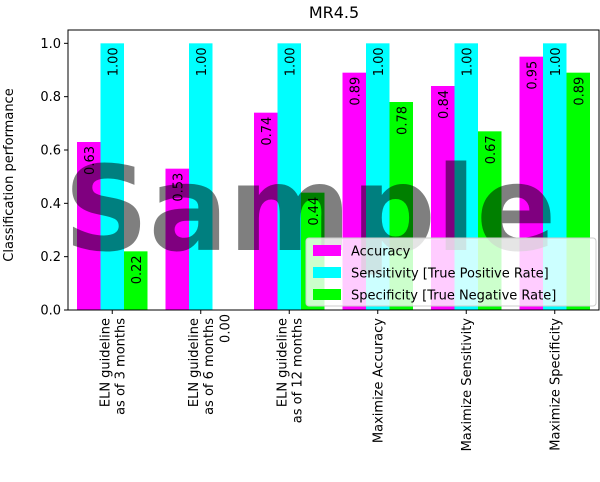 This screenshot has width=600, height=482. I want to click on x-tick-label: as of 6 months, so click(209, 366).